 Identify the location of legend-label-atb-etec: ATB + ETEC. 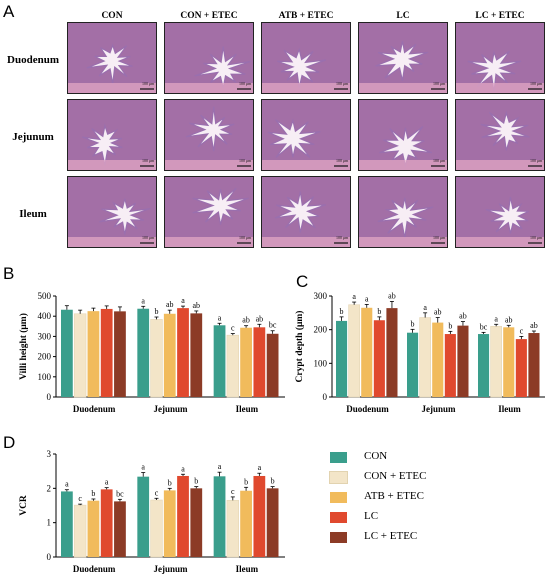
(394, 496).